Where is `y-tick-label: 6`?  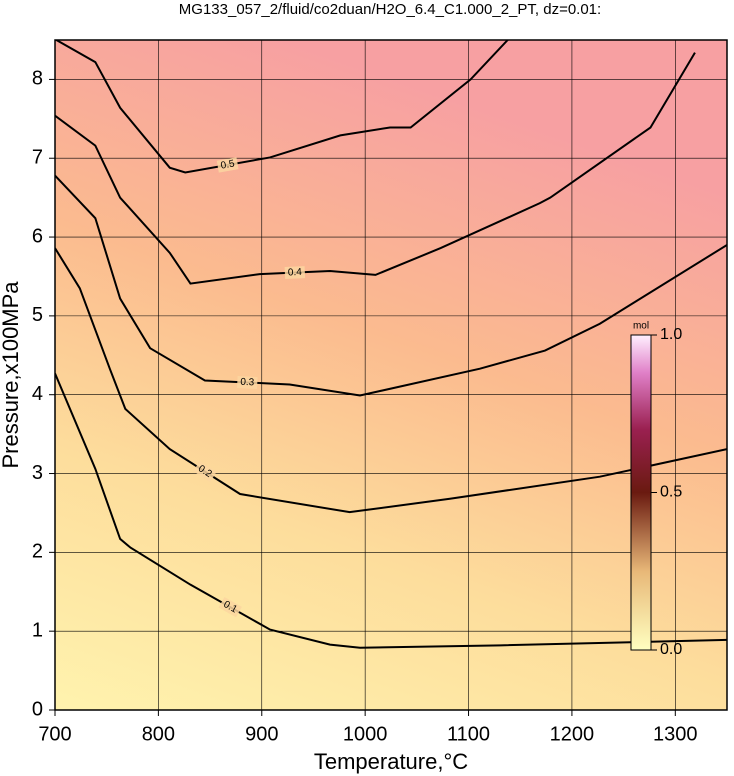 y-tick-label: 6 is located at coordinates (37, 236).